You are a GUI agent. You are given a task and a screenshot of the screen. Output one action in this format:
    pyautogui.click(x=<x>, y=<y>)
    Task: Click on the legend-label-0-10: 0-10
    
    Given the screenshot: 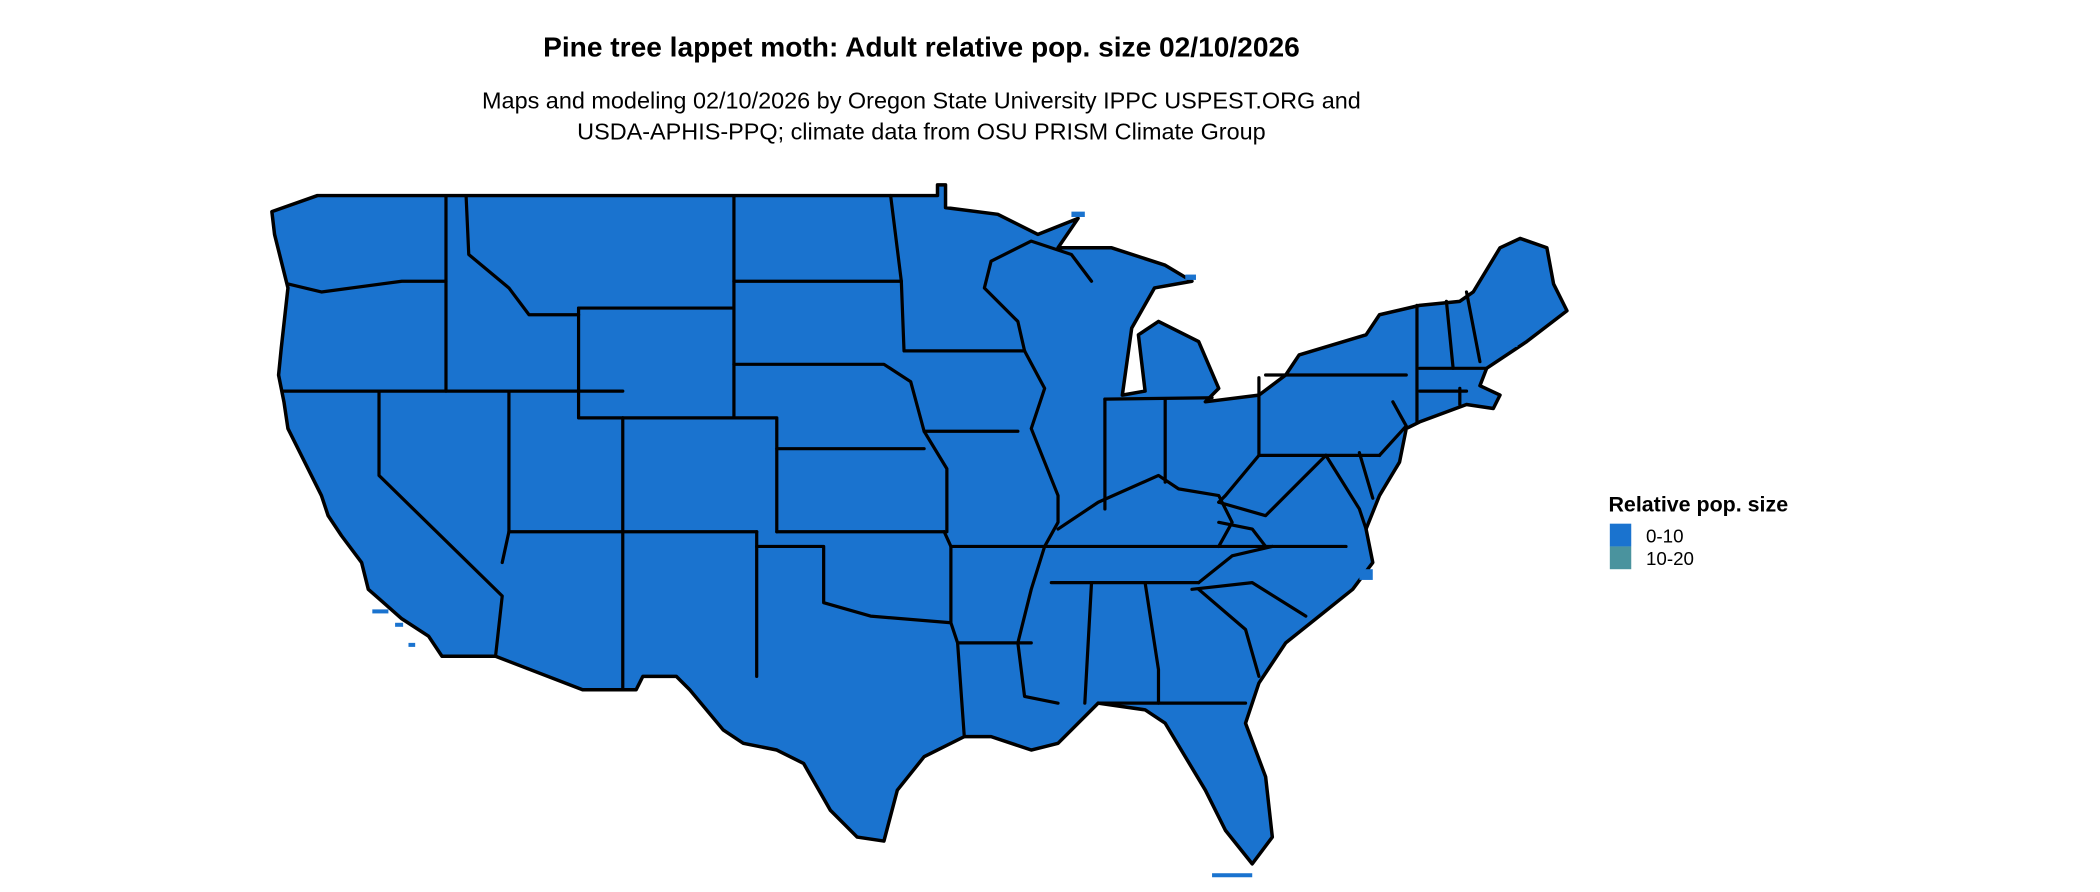 What is the action you would take?
    pyautogui.click(x=1665, y=535)
    